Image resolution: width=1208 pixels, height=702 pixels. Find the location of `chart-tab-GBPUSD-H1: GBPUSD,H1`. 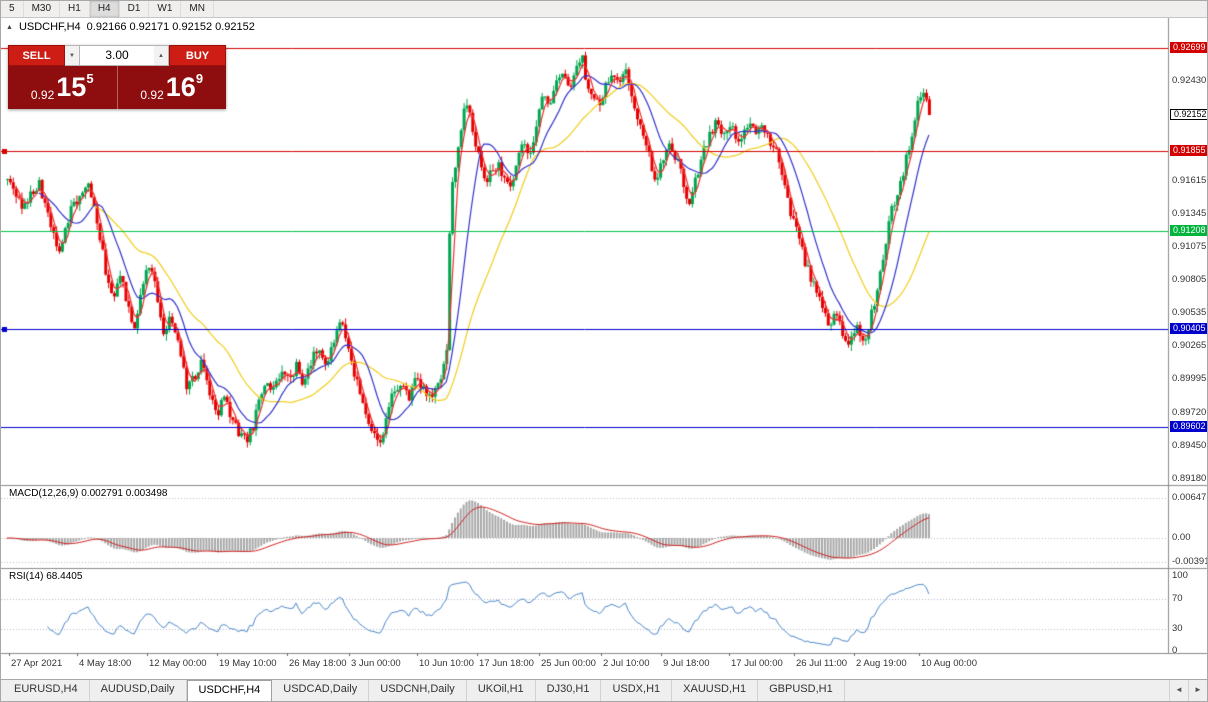

chart-tab-GBPUSD-H1: GBPUSD,H1 is located at coordinates (801, 690).